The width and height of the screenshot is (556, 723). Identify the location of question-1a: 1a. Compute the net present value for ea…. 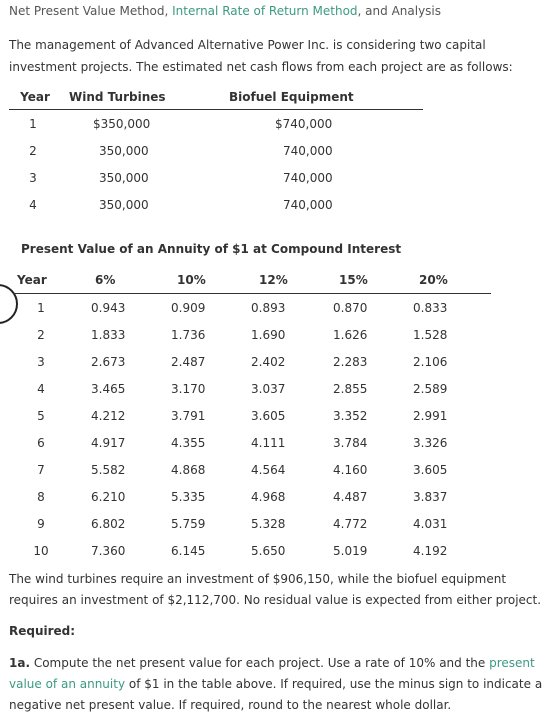
(280, 684).